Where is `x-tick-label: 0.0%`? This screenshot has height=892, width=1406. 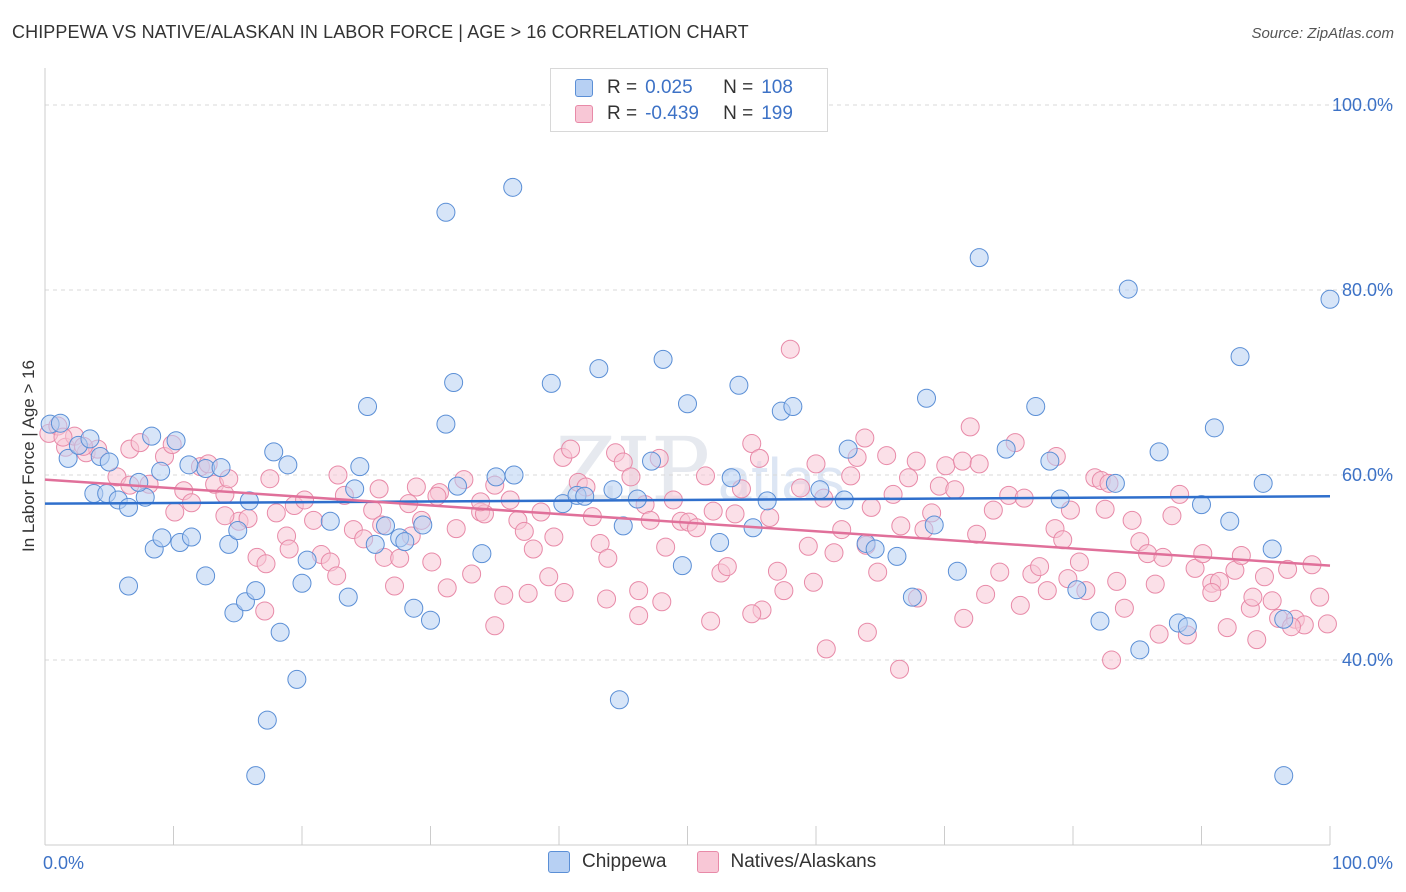 x-tick-label: 0.0% is located at coordinates (63, 863).